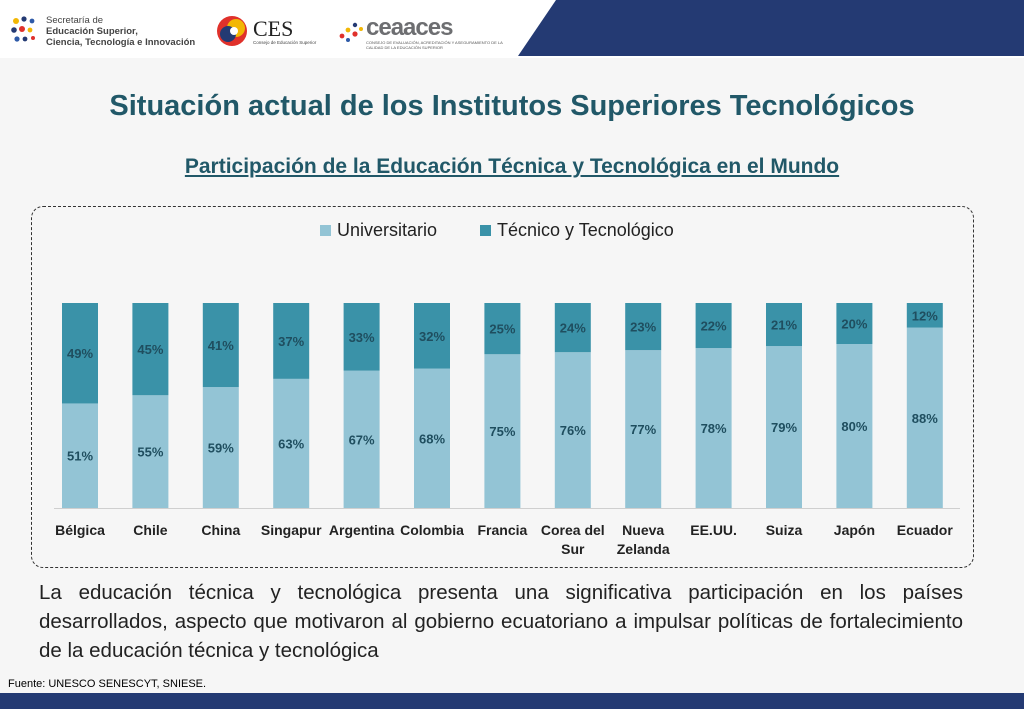  I want to click on bar-tecnico-nueva-zelanda, so click(643, 327).